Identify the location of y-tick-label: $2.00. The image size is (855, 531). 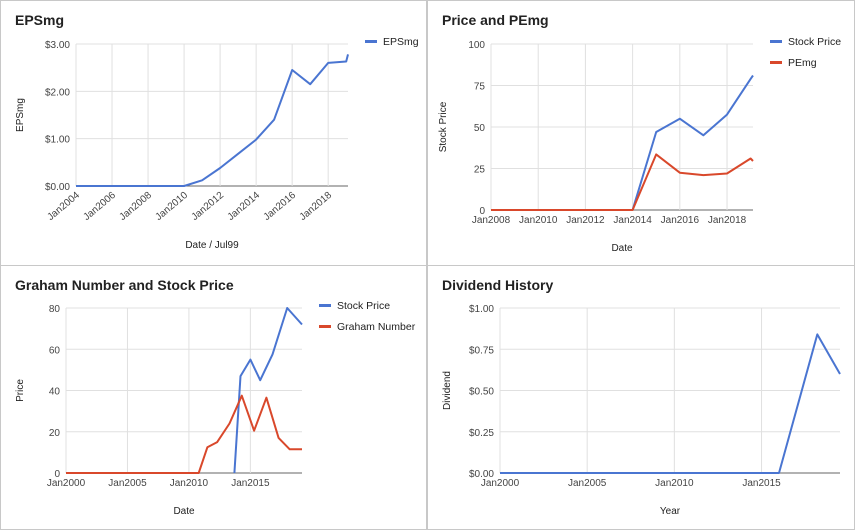
(57, 92).